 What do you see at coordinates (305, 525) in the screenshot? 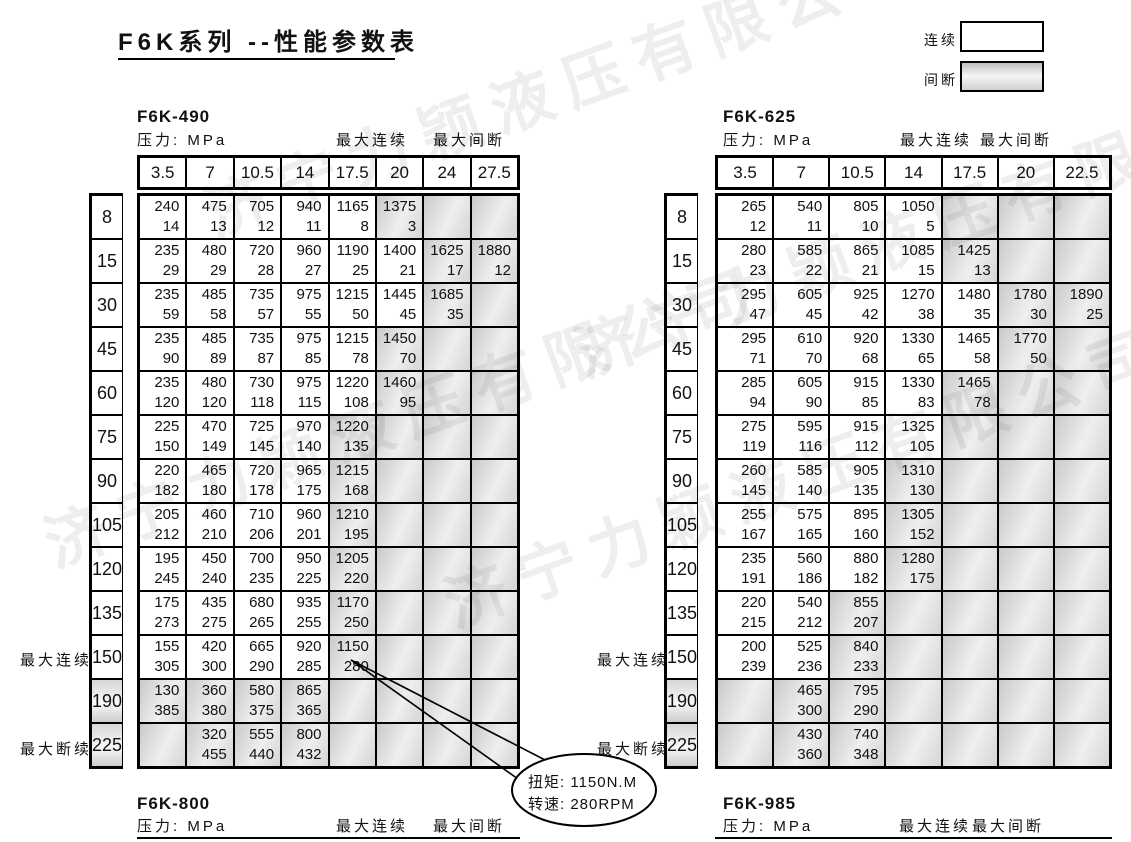
I see `data-cell: 960 201` at bounding box center [305, 525].